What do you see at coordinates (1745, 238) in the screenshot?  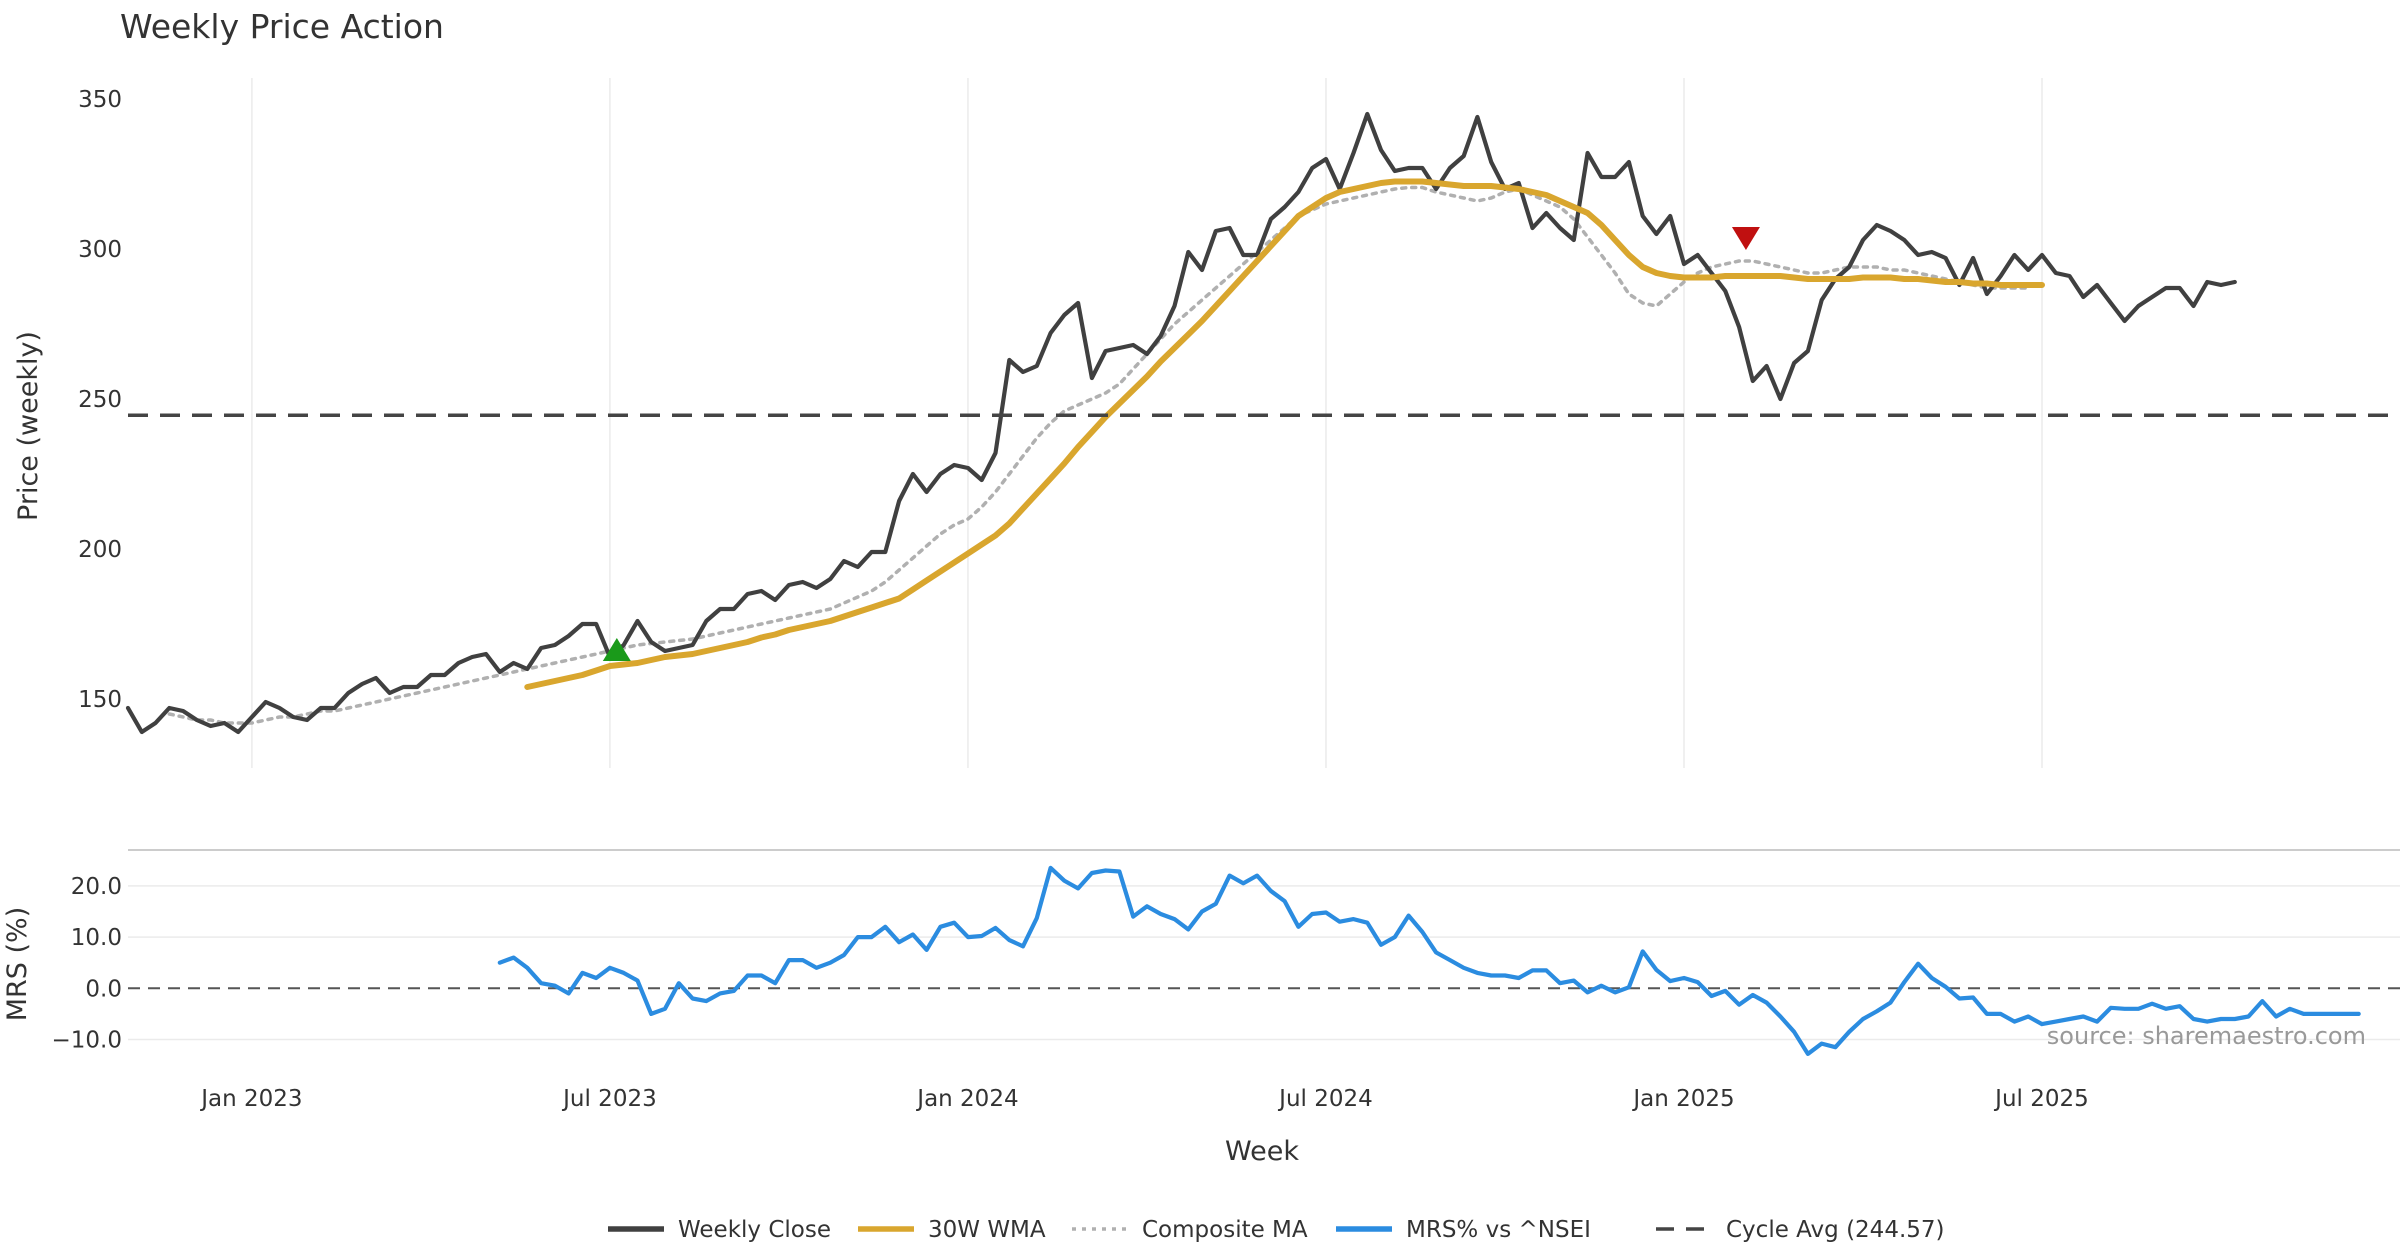 I see `sell-signal-marker` at bounding box center [1745, 238].